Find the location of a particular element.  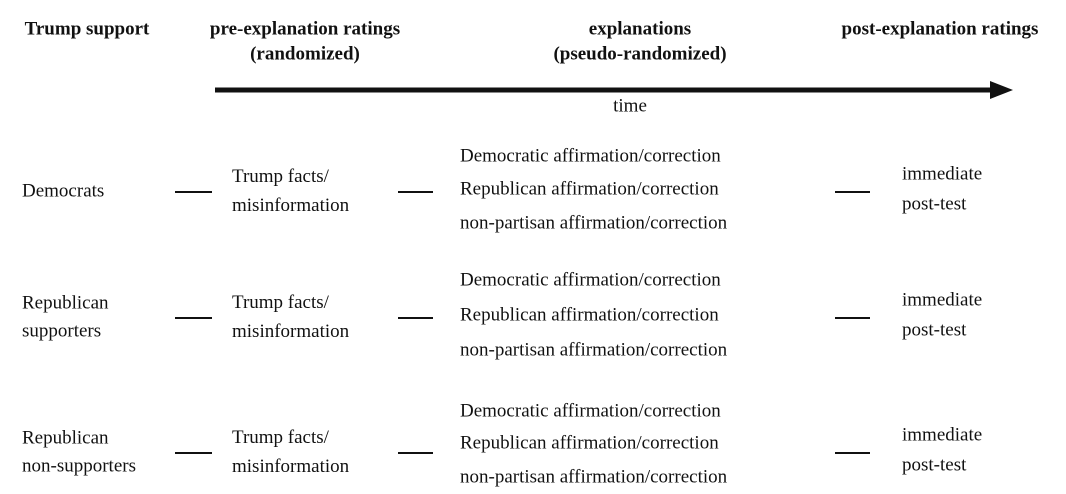

column-header: (randomized) is located at coordinates (305, 53).